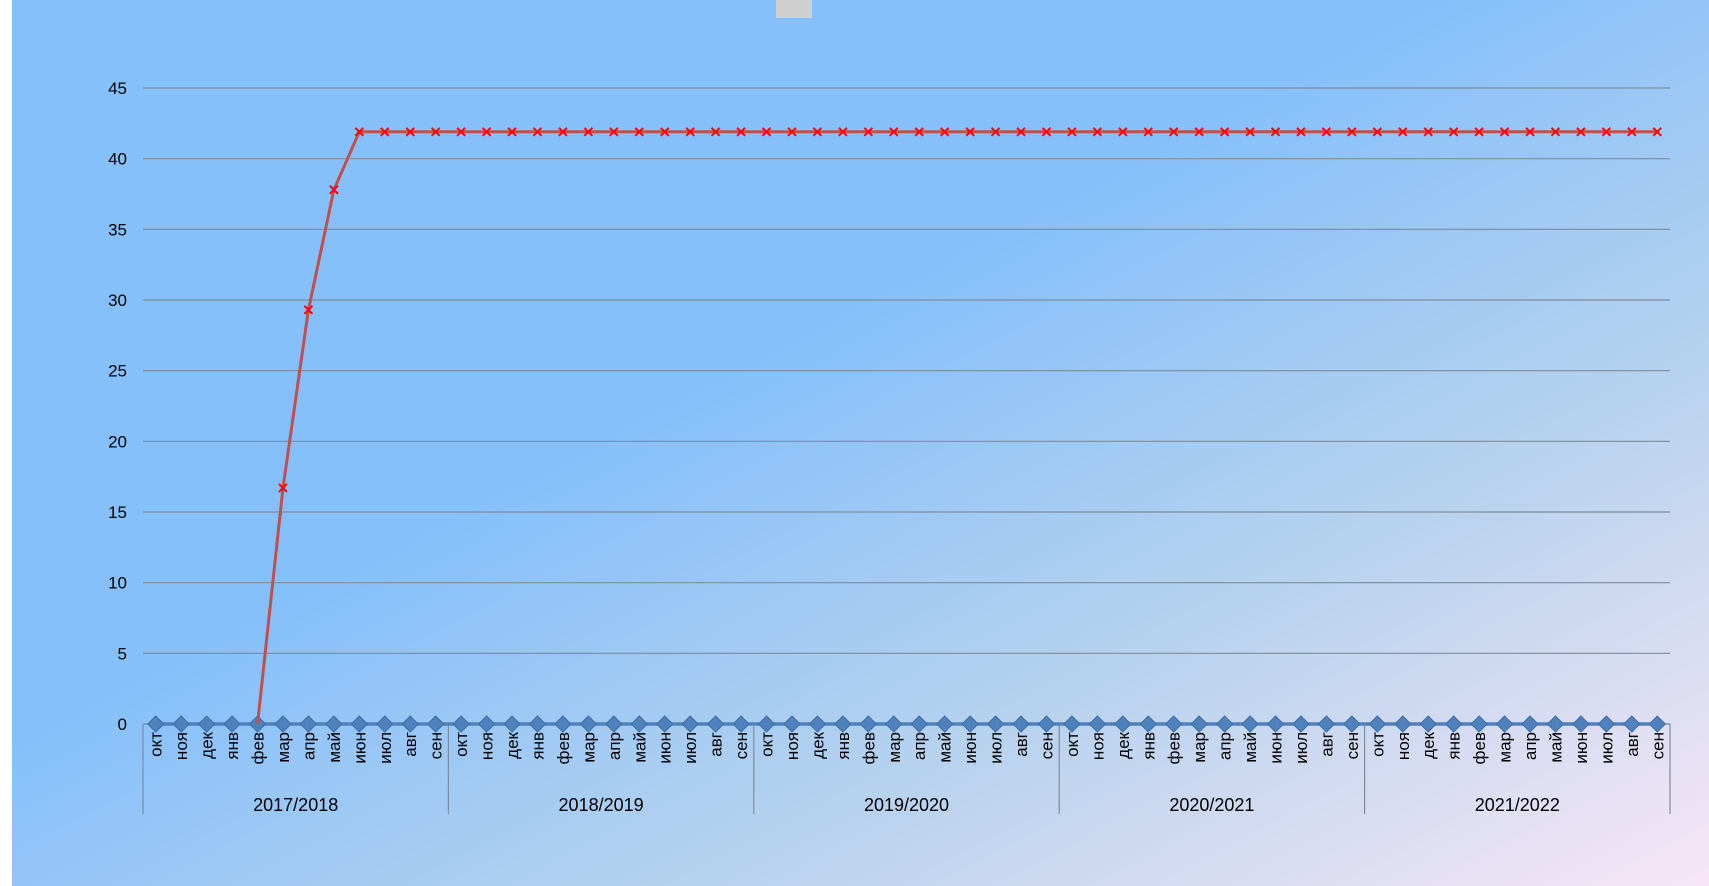 The image size is (1709, 886). I want to click on x-group-label: 2018/2019, so click(601, 805).